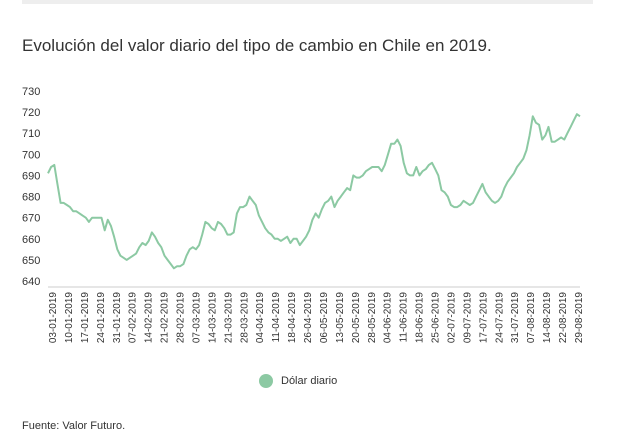  What do you see at coordinates (53, 318) in the screenshot?
I see `x-tick-label: 03-01-2019` at bounding box center [53, 318].